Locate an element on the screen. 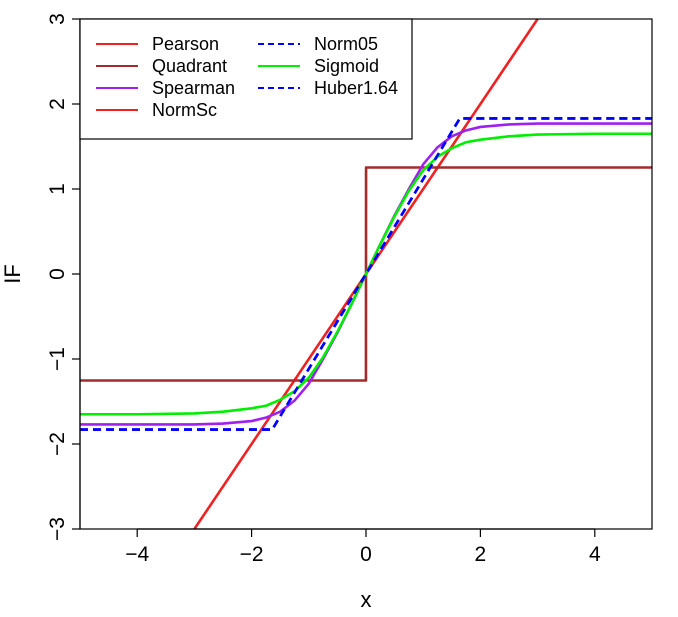 Image resolution: width=678 pixels, height=617 pixels. y-tick-label: −2 is located at coordinates (57, 444).